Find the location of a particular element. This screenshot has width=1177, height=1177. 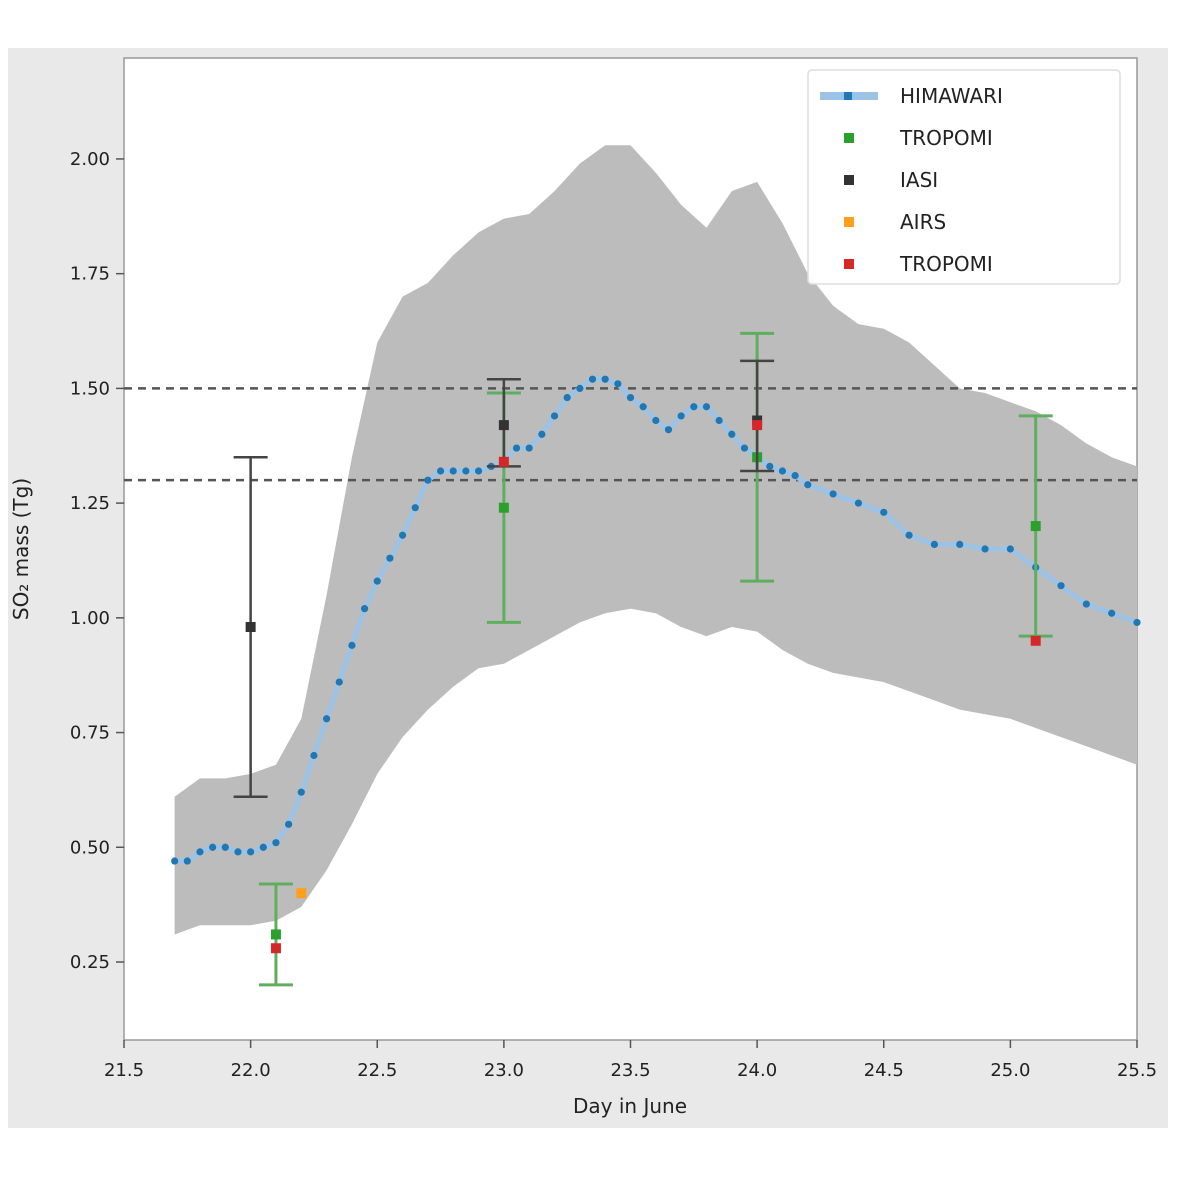

y-tick-label: 2.00 is located at coordinates (90, 159).